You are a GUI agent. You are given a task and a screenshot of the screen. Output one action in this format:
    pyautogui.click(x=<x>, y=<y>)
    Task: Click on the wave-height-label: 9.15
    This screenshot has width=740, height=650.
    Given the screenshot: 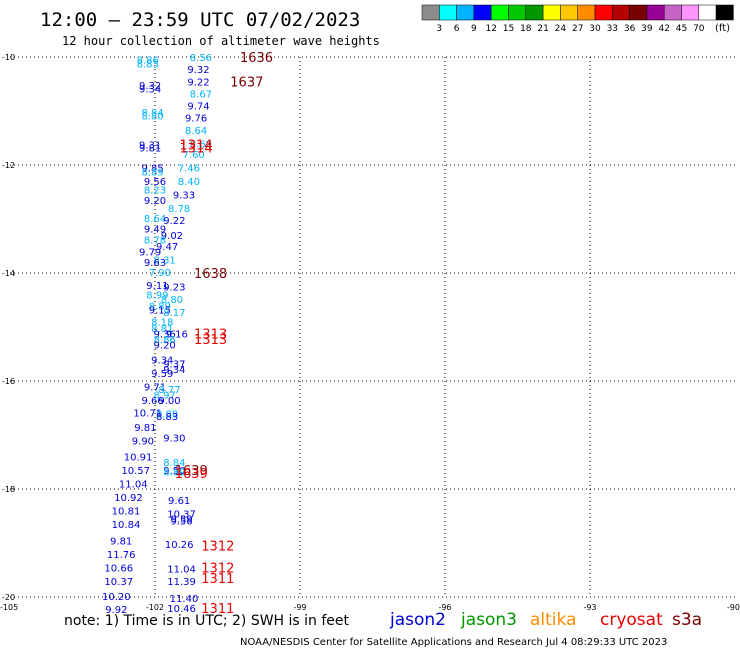 What is the action you would take?
    pyautogui.click(x=160, y=311)
    